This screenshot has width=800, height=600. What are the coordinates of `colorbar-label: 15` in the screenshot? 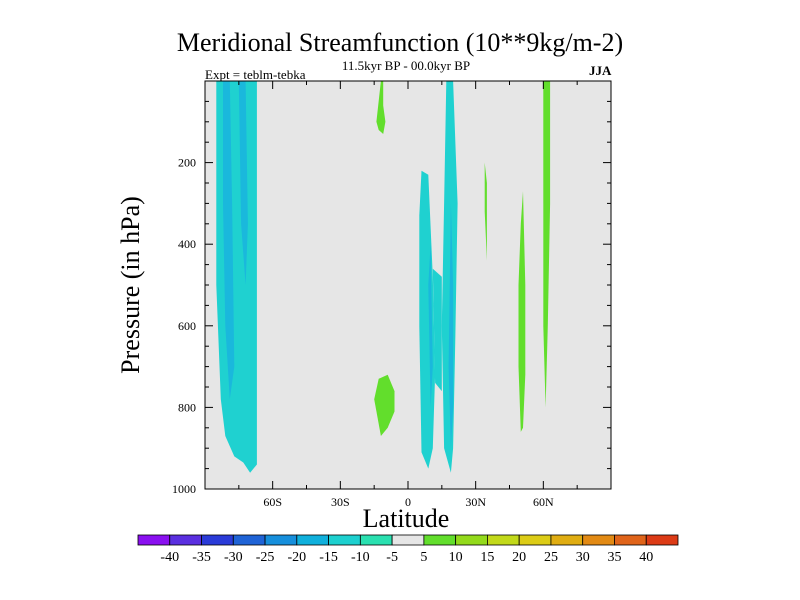 It's located at (487, 557).